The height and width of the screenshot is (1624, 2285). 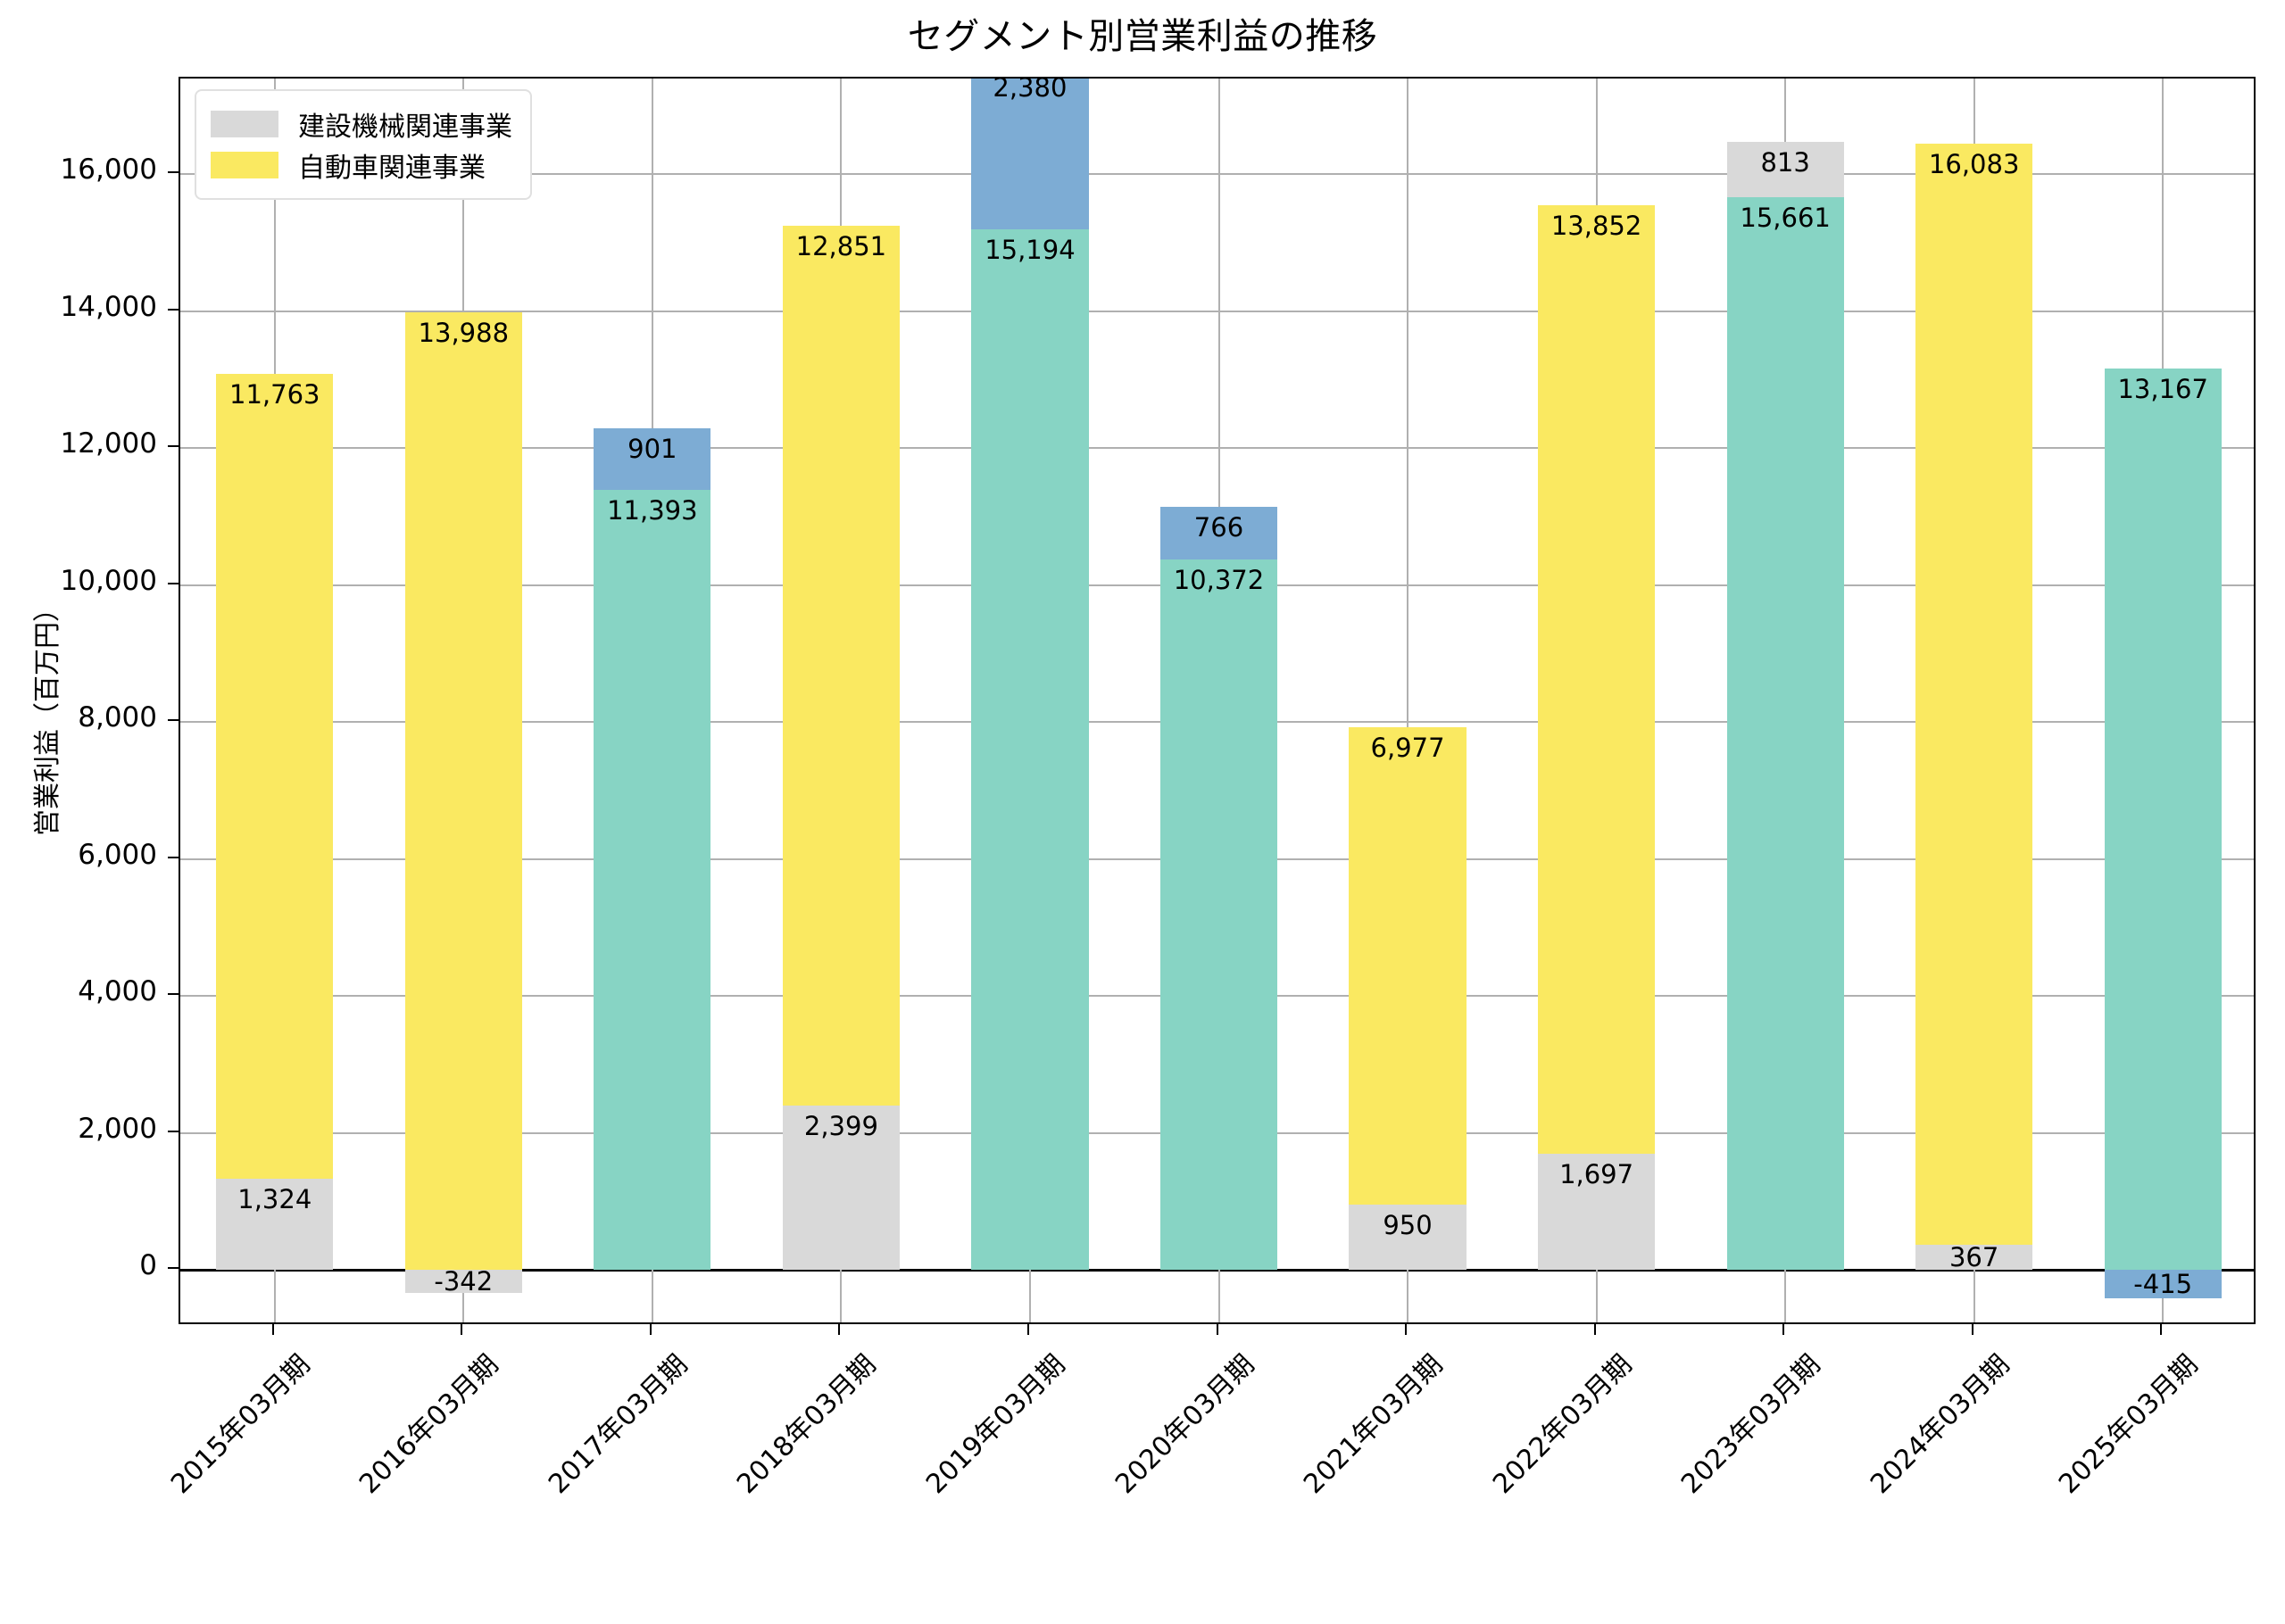 What do you see at coordinates (117, 1128) in the screenshot?
I see `y-tick-label: 2,000` at bounding box center [117, 1128].